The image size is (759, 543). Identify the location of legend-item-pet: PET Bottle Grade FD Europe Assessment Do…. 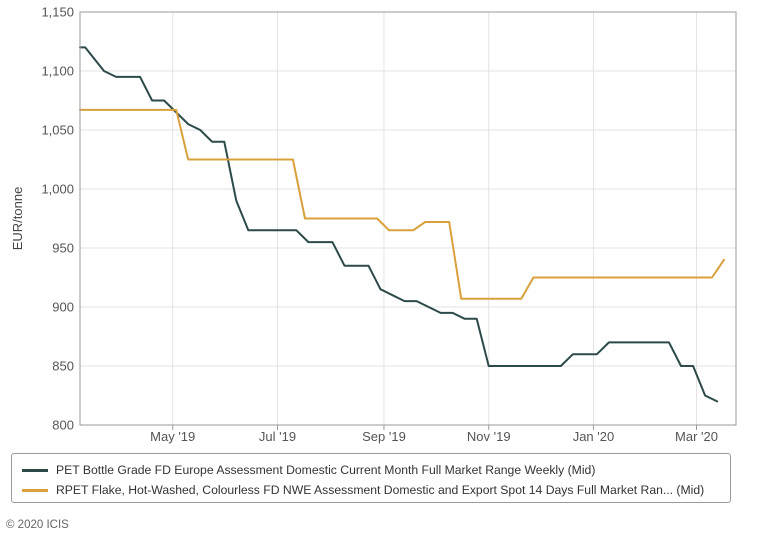
(308, 470).